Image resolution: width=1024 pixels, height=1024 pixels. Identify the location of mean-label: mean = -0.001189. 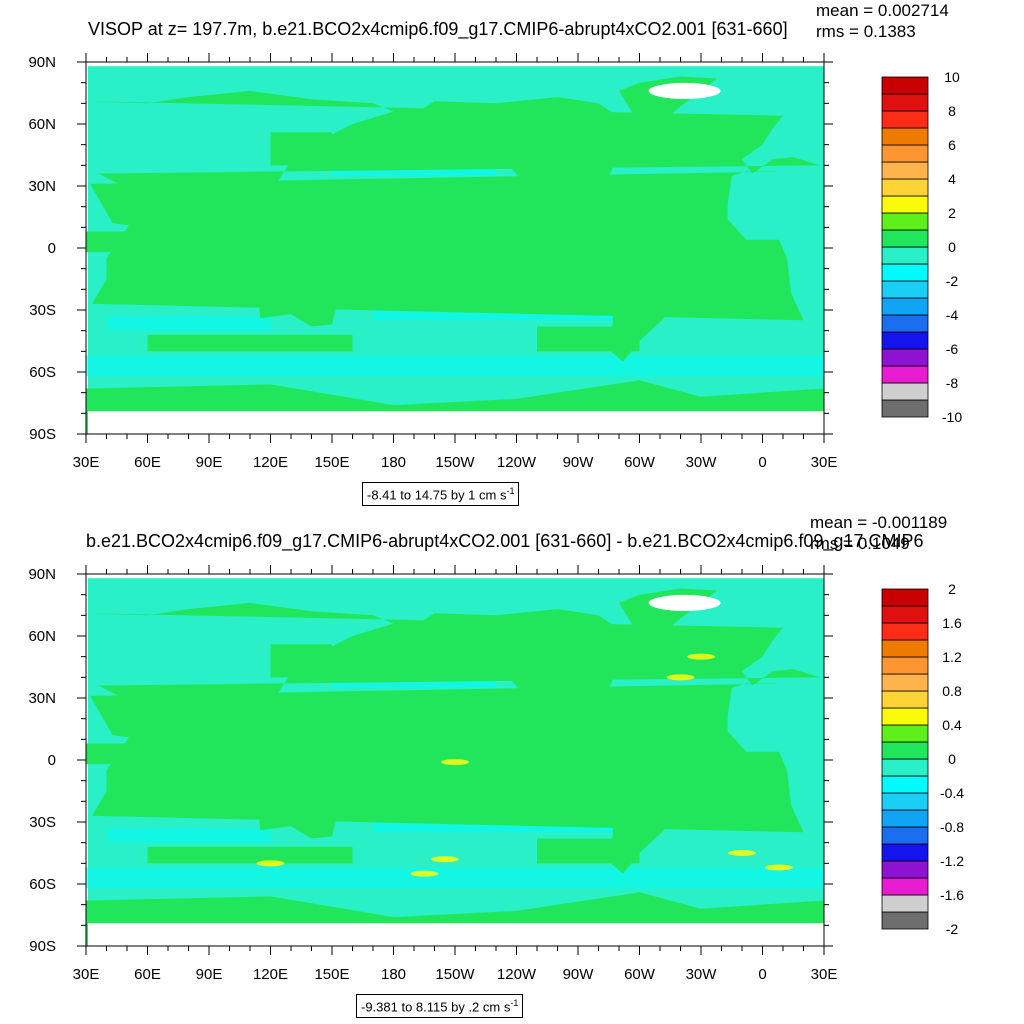
(879, 522).